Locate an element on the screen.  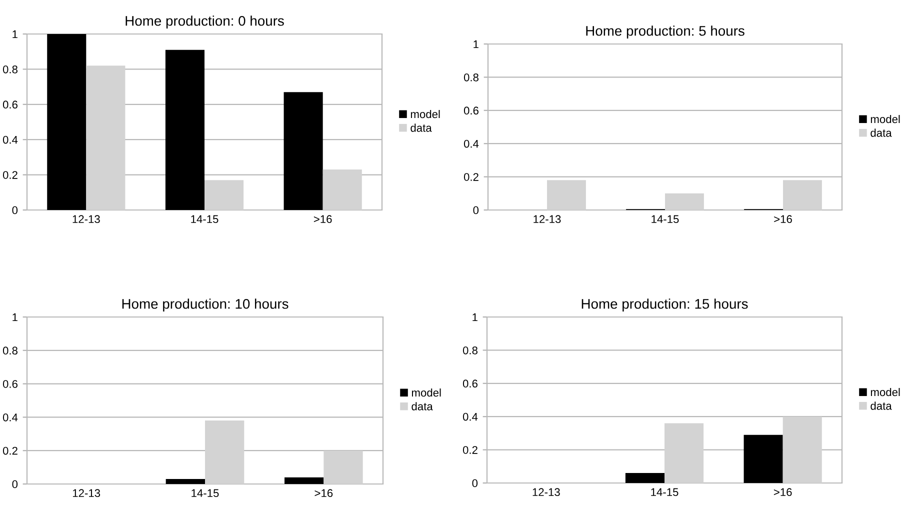
chart-title: Home production: 15 hours is located at coordinates (665, 305).